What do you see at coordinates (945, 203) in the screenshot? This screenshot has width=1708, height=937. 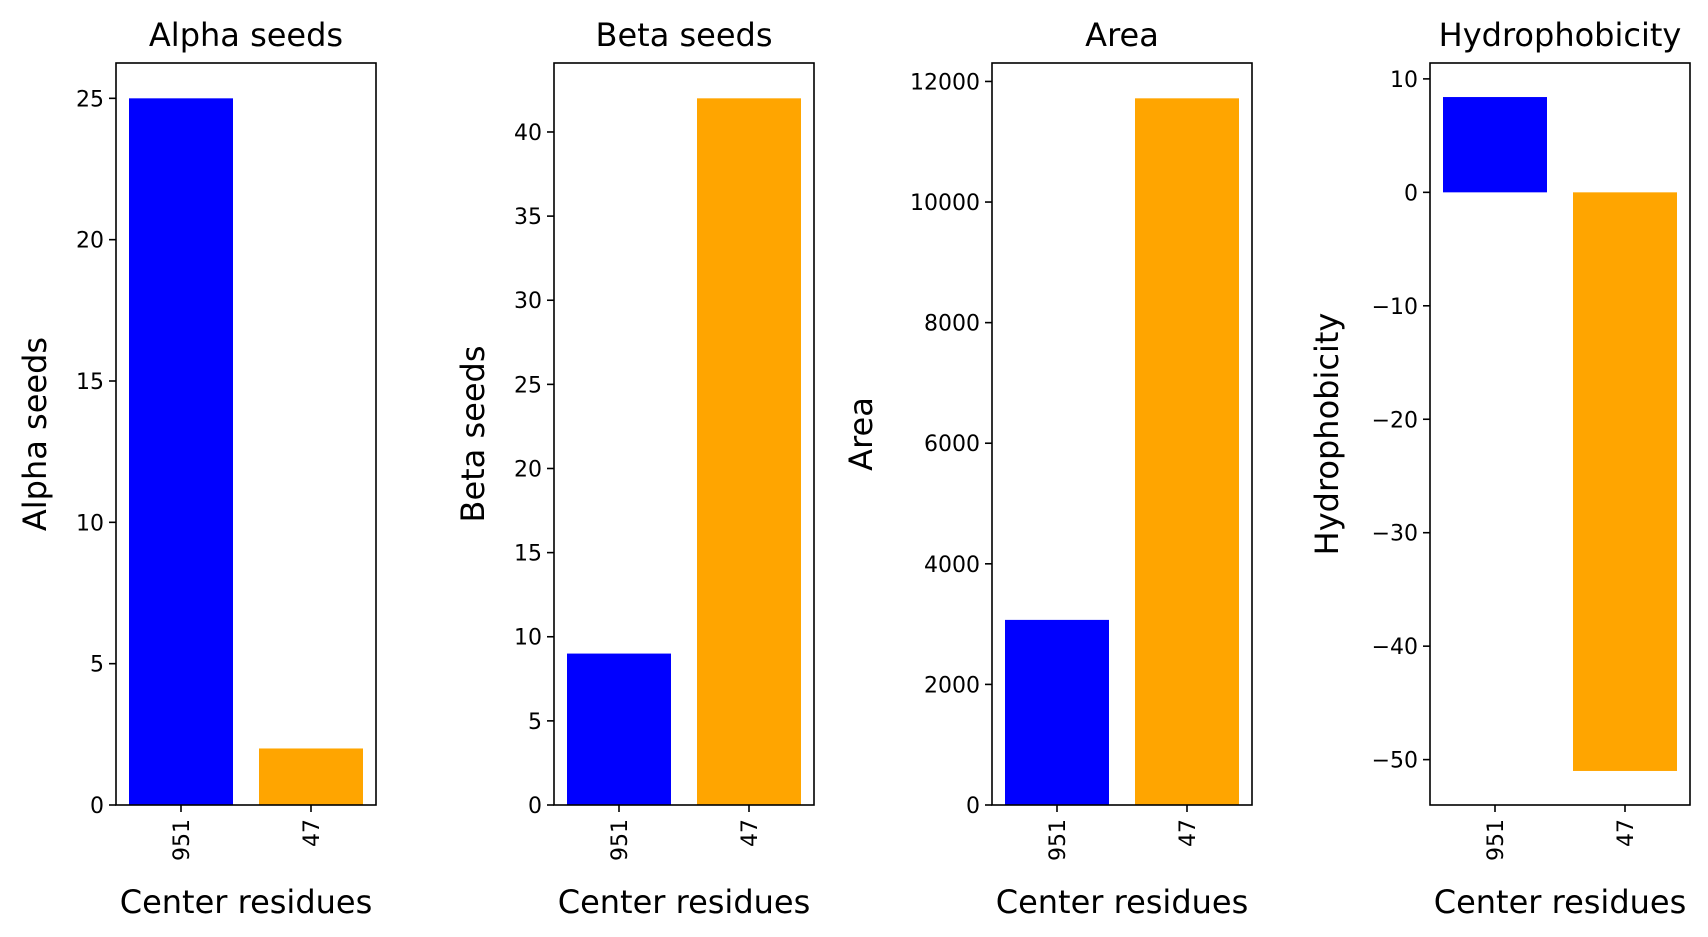 I see `y-tick-label: 10000` at bounding box center [945, 203].